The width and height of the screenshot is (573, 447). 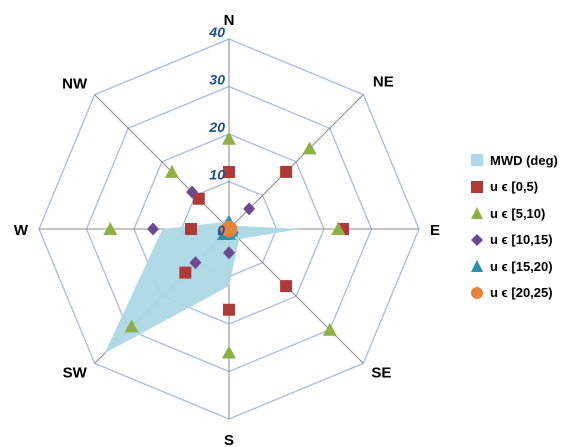 I want to click on series-u-5-10-point-n, so click(x=229, y=138).